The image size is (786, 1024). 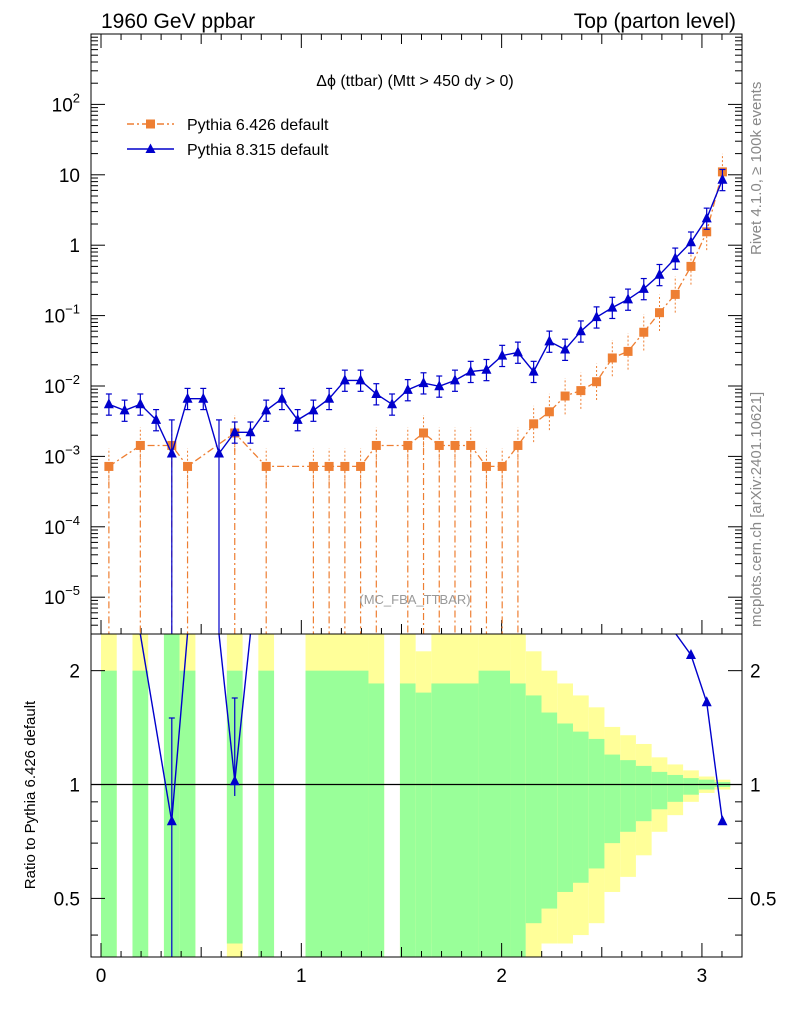 I want to click on y-tick-label: 10², so click(x=66, y=103).